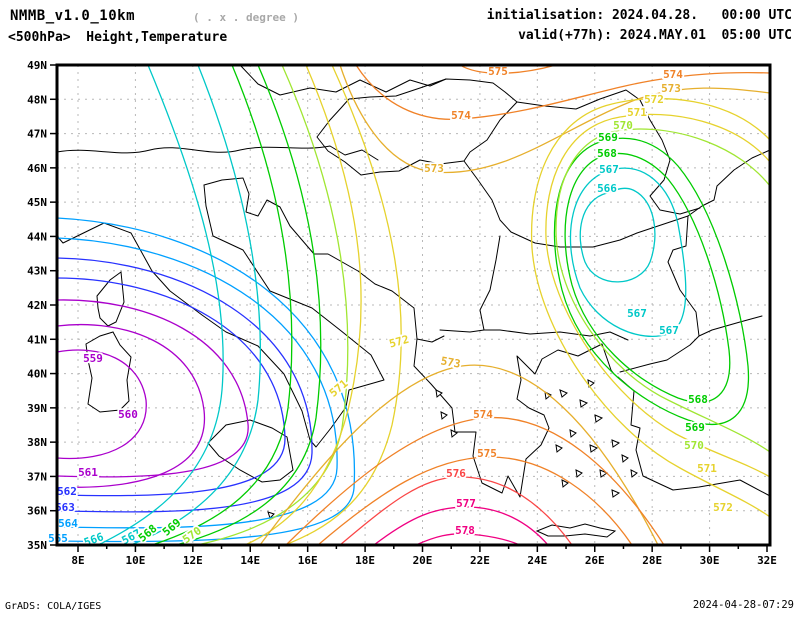  I want to click on x-axis-label: 28E, so click(652, 560).